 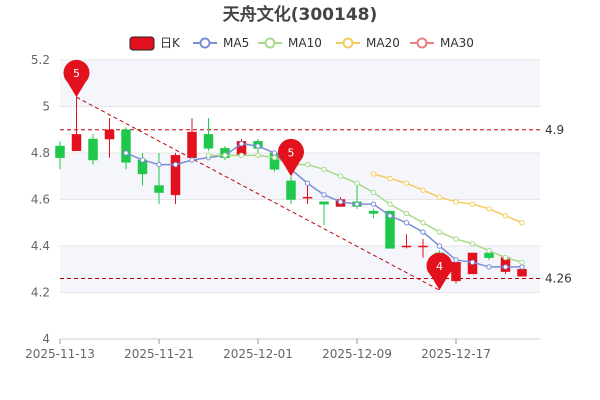 I want to click on legend-item-ma5: MA5, so click(x=221, y=43).